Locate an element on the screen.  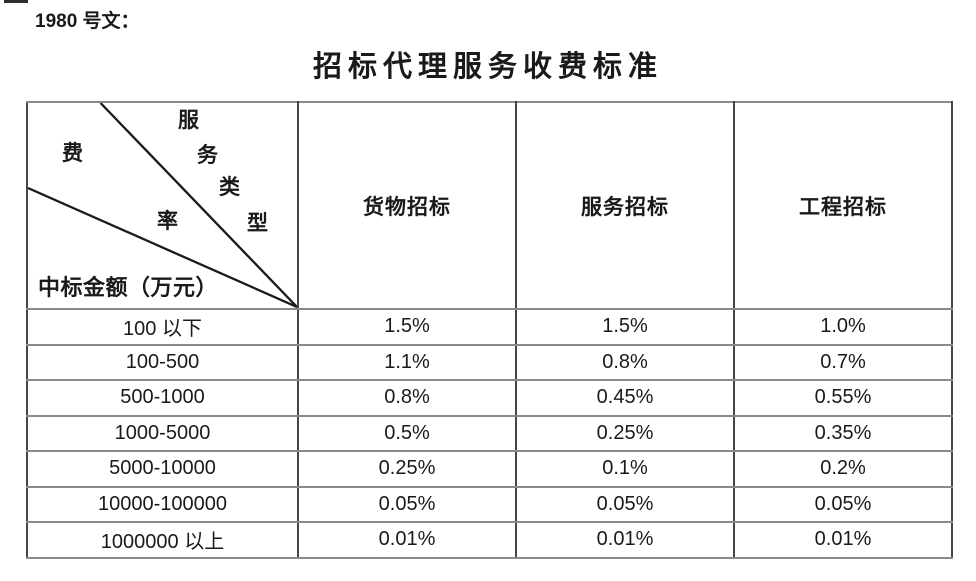
col-header-works-bidding: 工程招标 is located at coordinates (843, 205).